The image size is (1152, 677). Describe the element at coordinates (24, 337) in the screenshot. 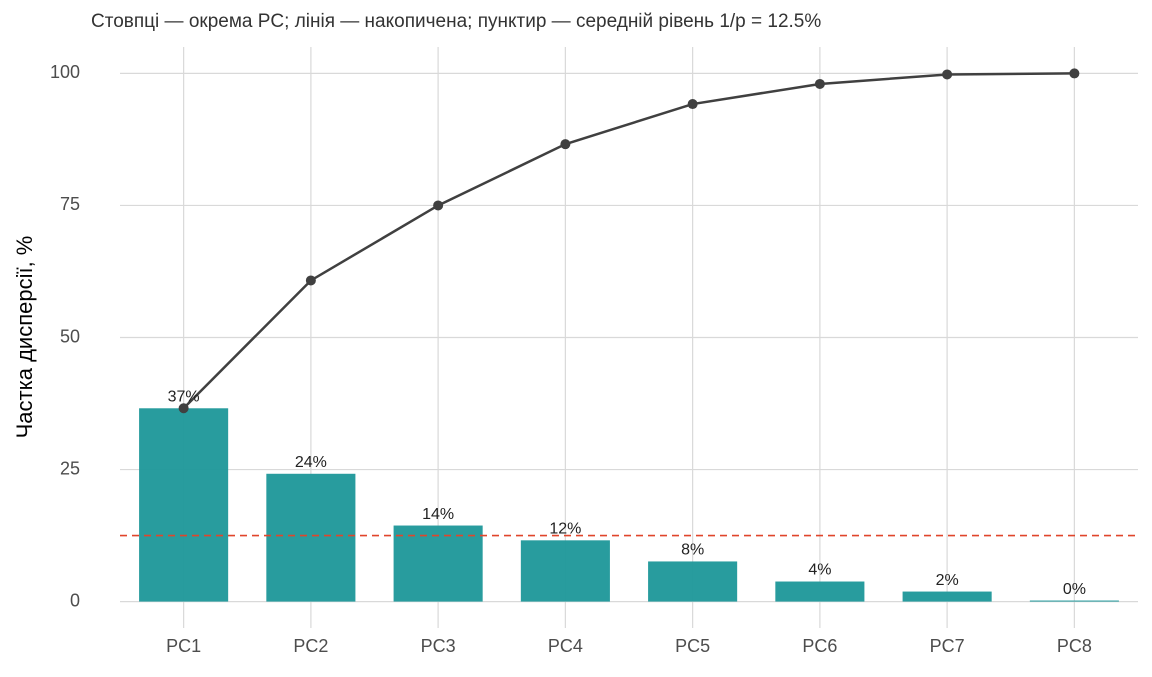

I see `y-axis-label: Частка дисперсії, %` at that location.